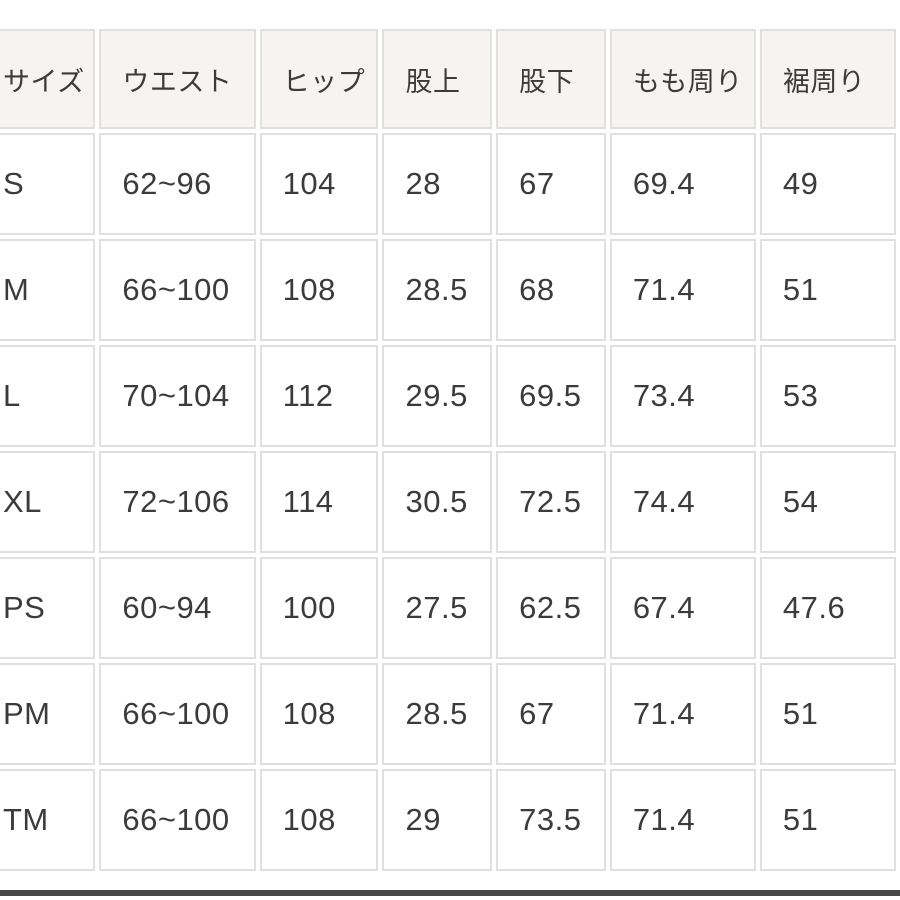 Image resolution: width=900 pixels, height=900 pixels. Describe the element at coordinates (682, 184) in the screenshot. I see `thigh-value: 69.4` at that location.